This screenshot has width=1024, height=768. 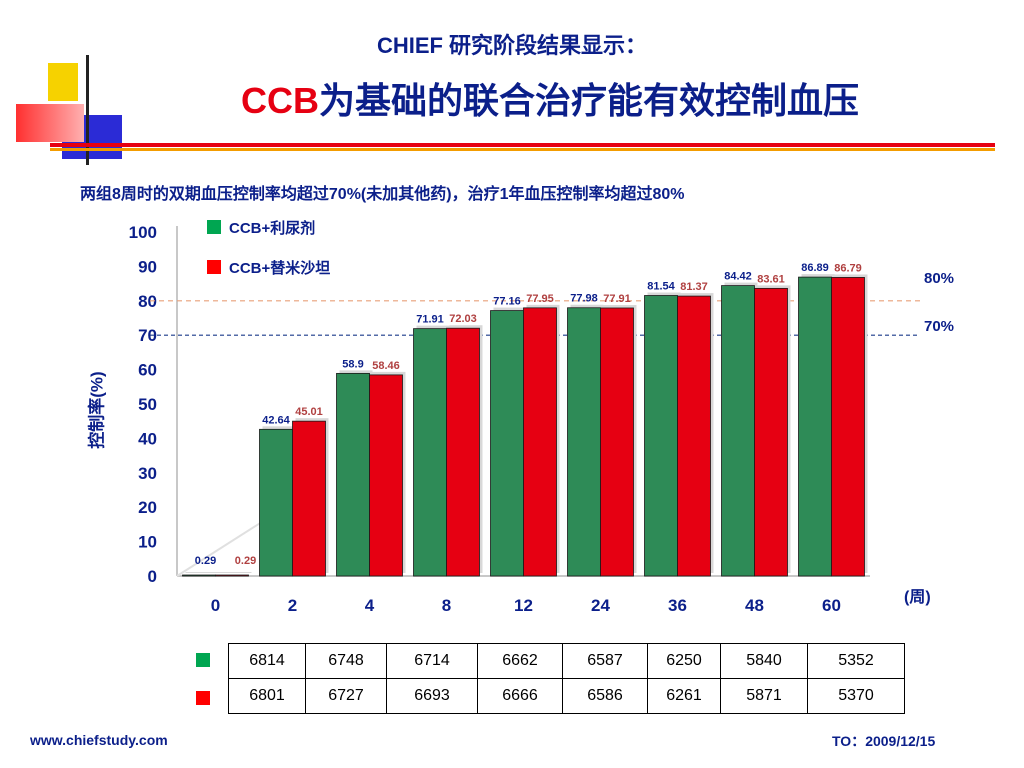 I want to click on bar-value-label: 71.91, so click(x=430, y=320).